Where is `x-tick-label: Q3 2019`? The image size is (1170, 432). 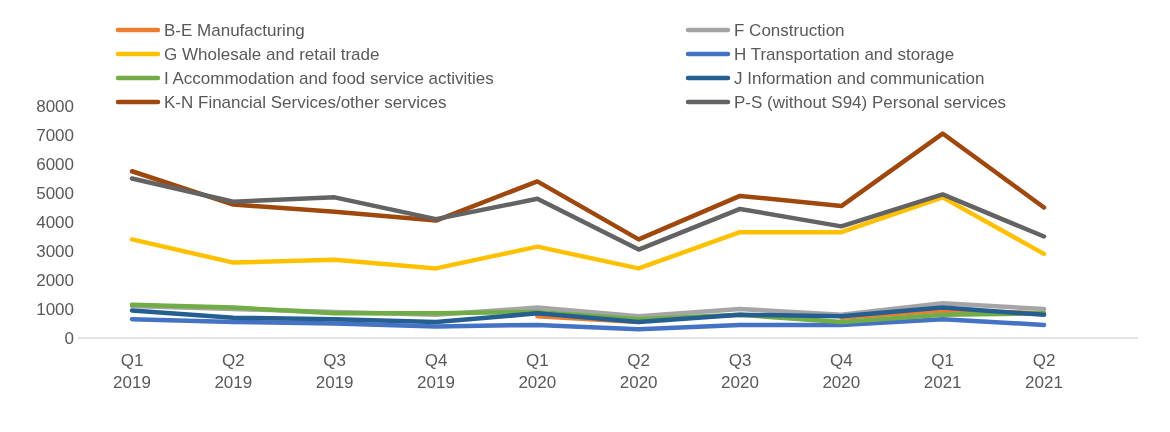
x-tick-label: Q3 2019 is located at coordinates (334, 371).